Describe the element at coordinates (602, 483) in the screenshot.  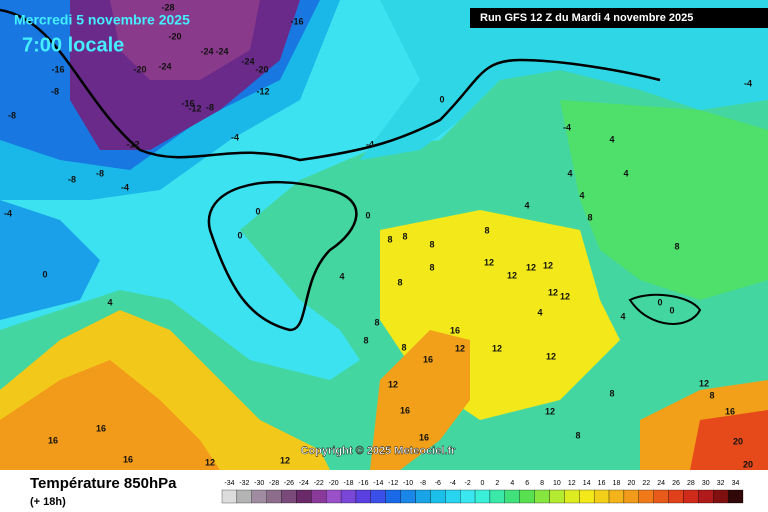
I see `colorbar-label: 16` at that location.